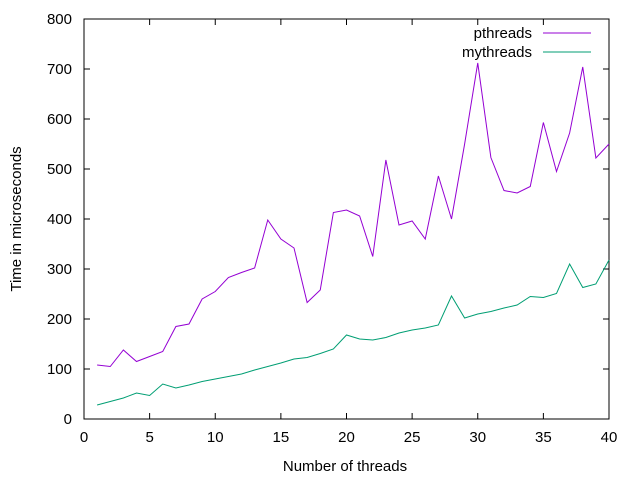 The image size is (640, 480). What do you see at coordinates (281, 437) in the screenshot?
I see `x-tick-label: 15` at bounding box center [281, 437].